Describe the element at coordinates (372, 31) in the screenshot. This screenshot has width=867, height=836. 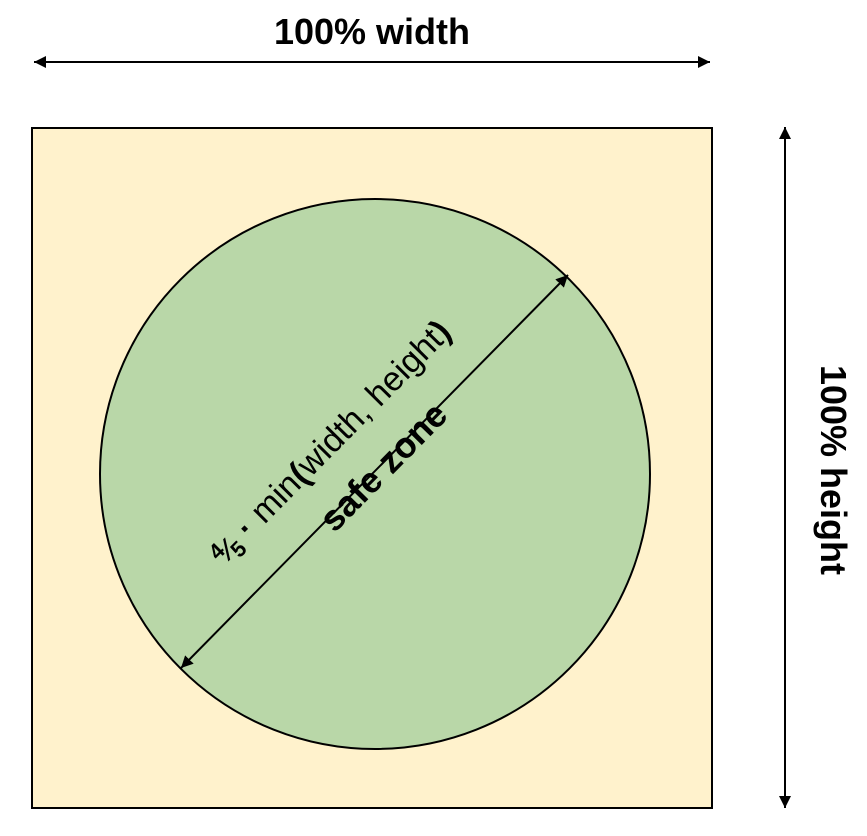
I see `width-label: 100% width` at that location.